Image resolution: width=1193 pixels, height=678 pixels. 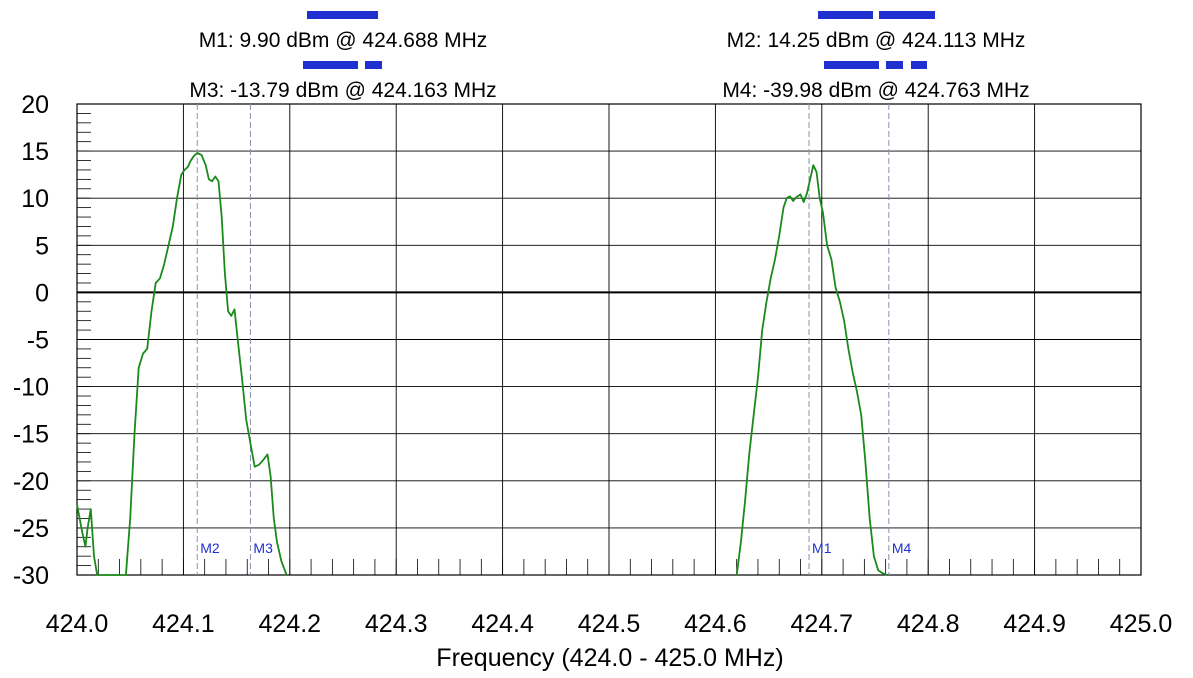 What do you see at coordinates (876, 40) in the screenshot?
I see `marker-readout-m2: M2: 14.25 dBm @ 424.113 MHz` at bounding box center [876, 40].